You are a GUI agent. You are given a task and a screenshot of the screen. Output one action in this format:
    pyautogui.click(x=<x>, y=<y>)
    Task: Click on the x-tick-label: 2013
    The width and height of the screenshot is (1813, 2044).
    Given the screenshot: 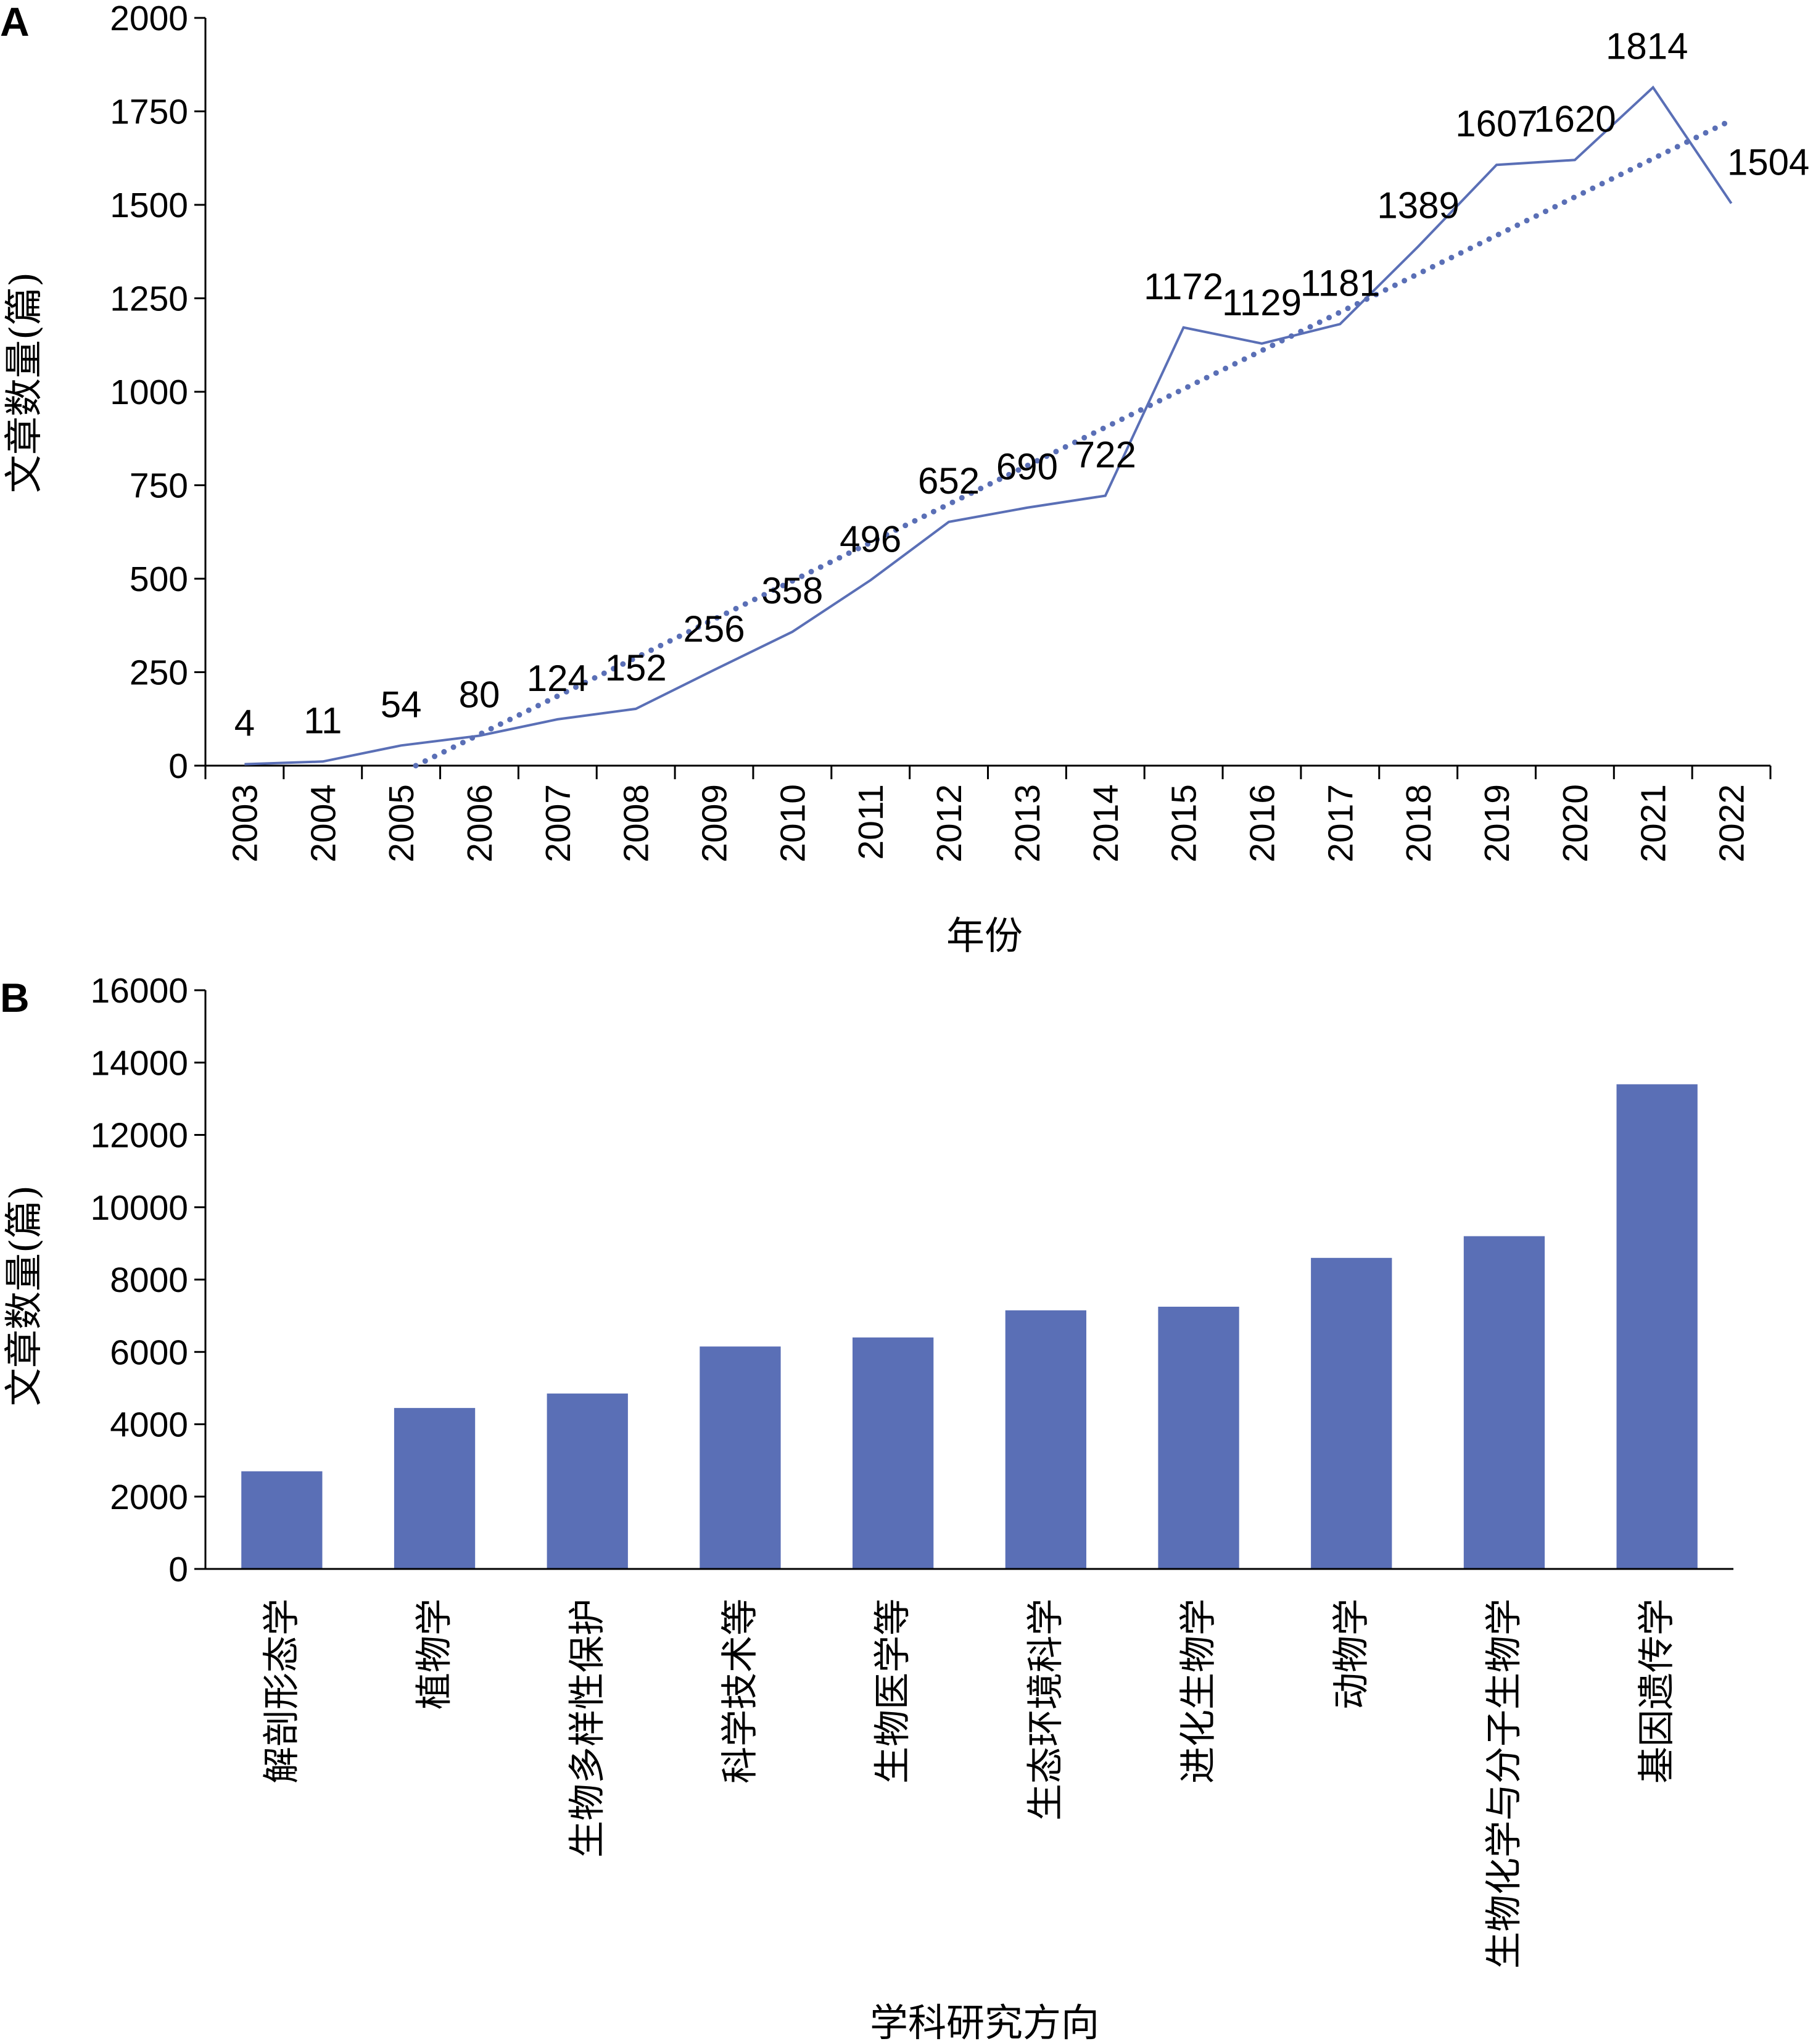 What is the action you would take?
    pyautogui.click(x=1027, y=823)
    